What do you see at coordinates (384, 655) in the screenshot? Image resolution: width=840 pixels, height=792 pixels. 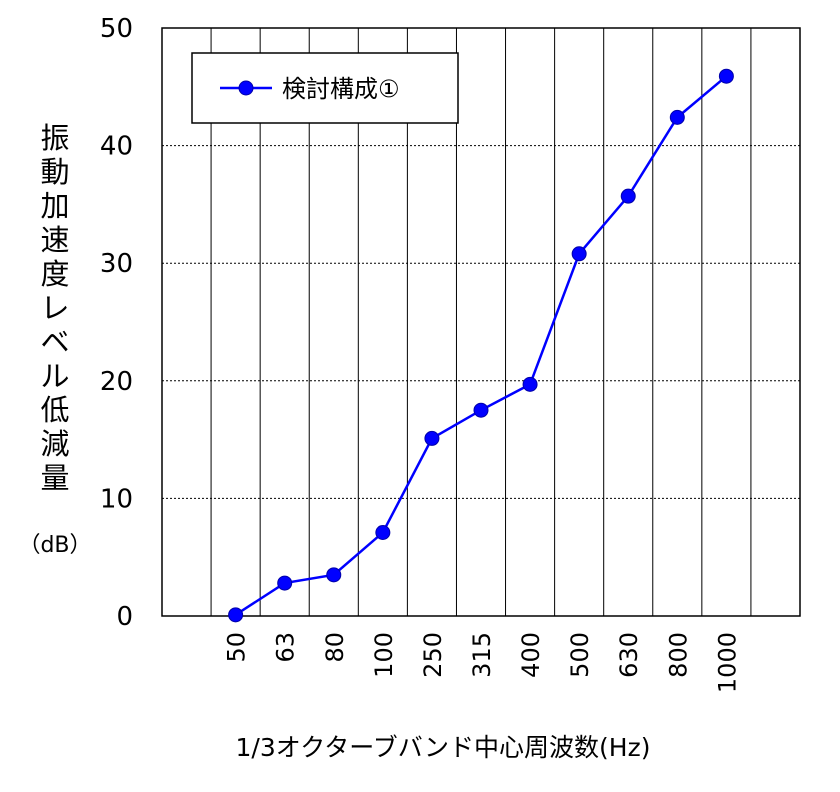 I see `x-tick-label: 100` at bounding box center [384, 655].